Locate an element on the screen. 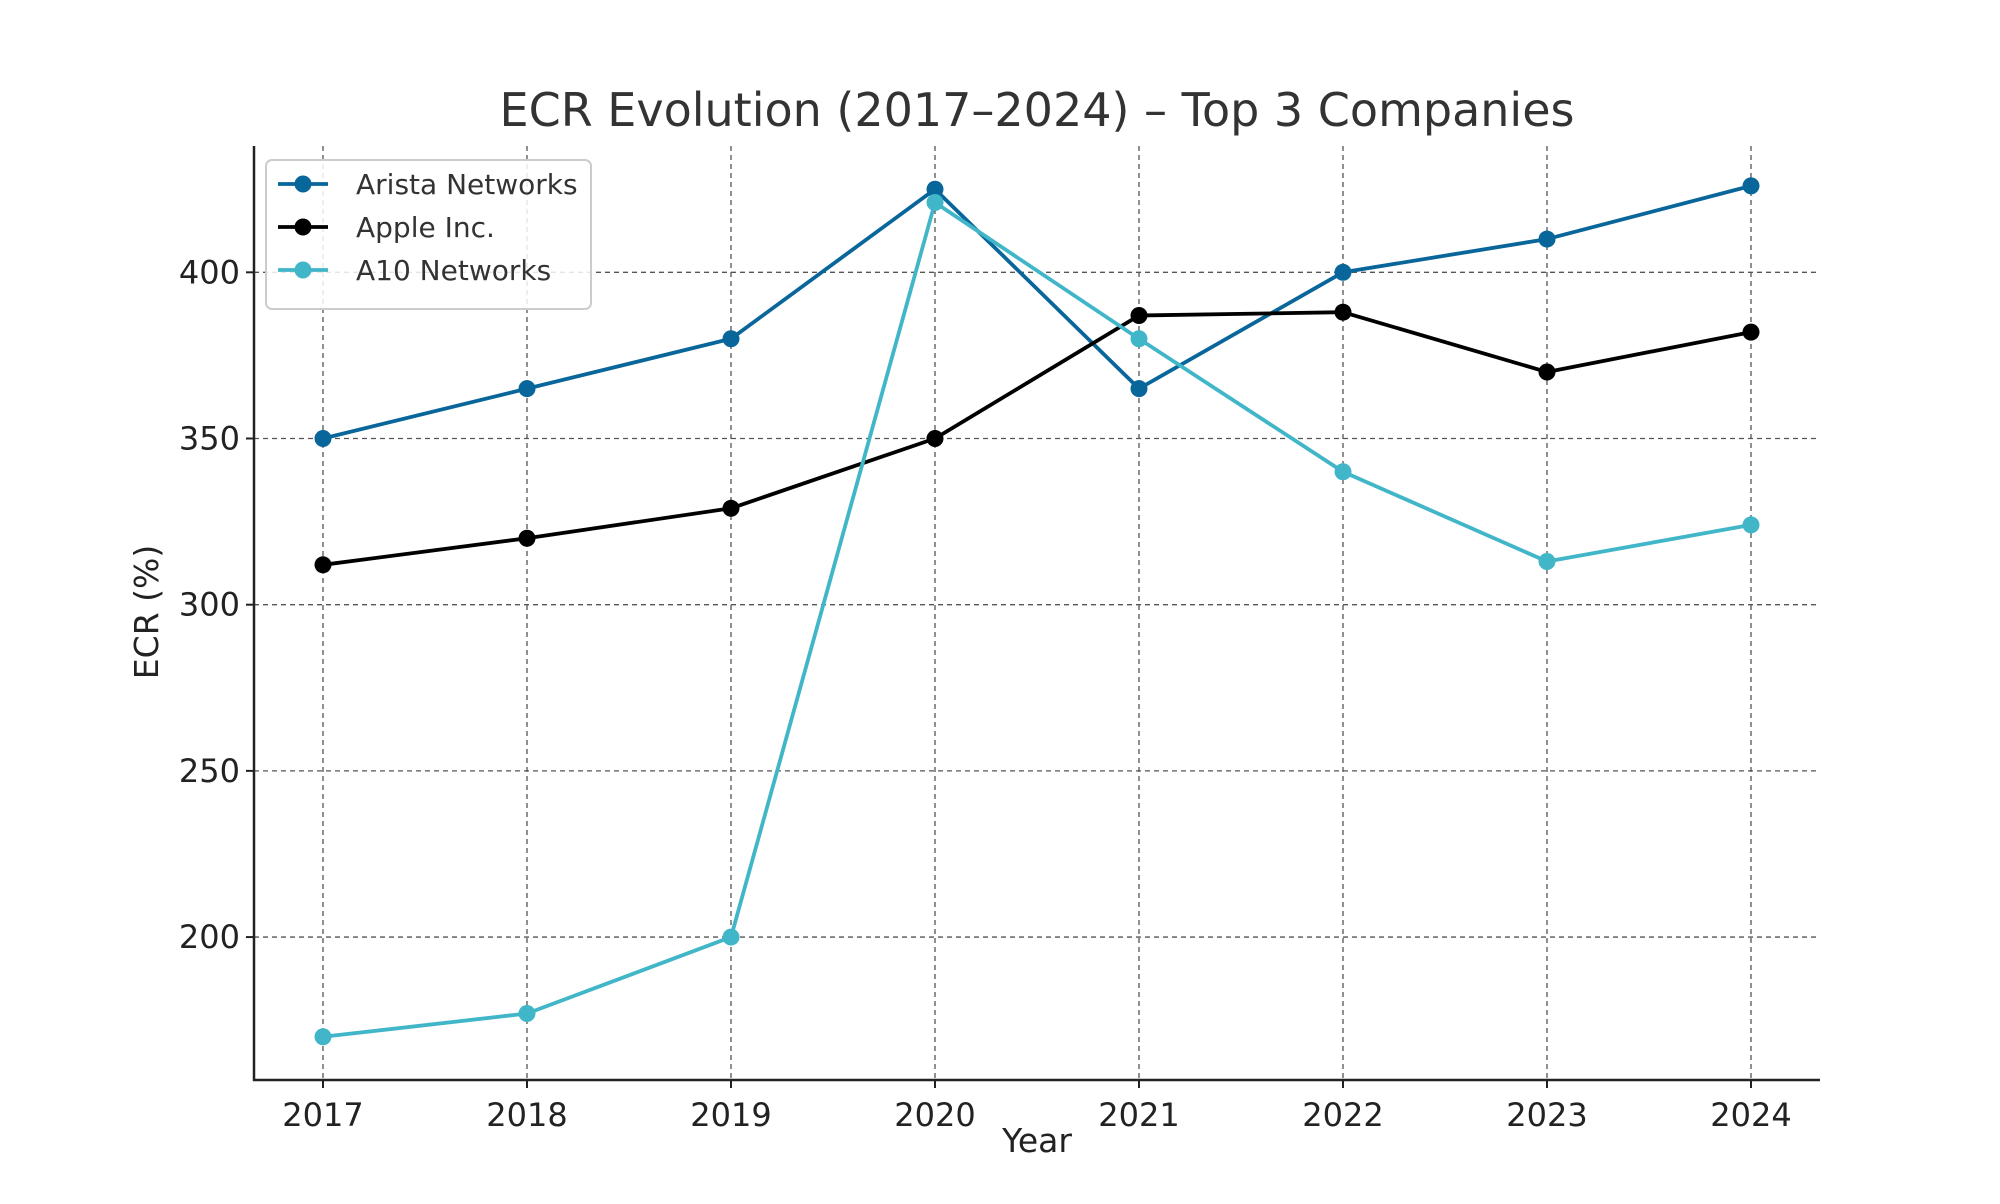 This screenshot has height=1204, width=2000. legend-box is located at coordinates (428, 234).